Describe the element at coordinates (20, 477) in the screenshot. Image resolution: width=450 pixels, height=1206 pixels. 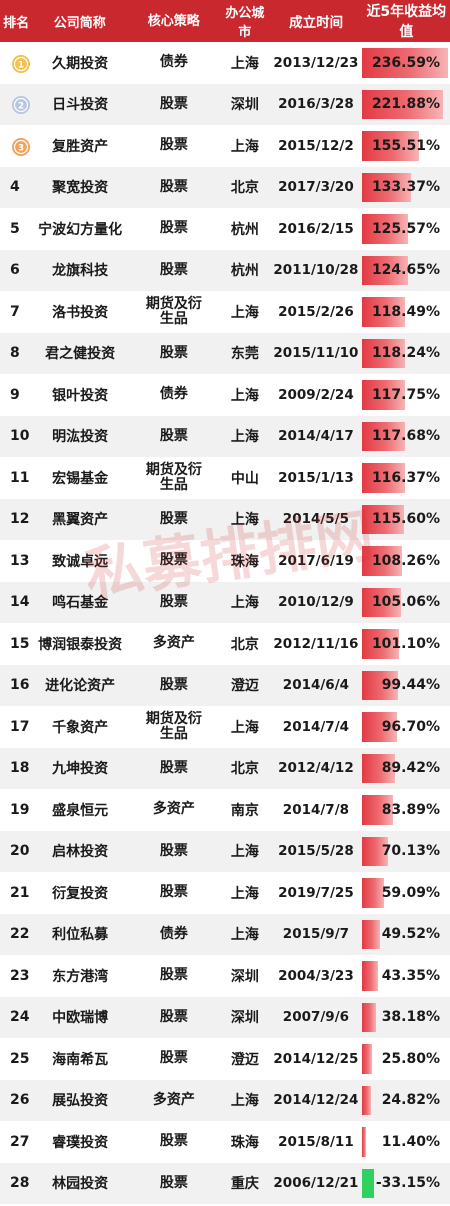
I see `rank-cell: 11` at that location.